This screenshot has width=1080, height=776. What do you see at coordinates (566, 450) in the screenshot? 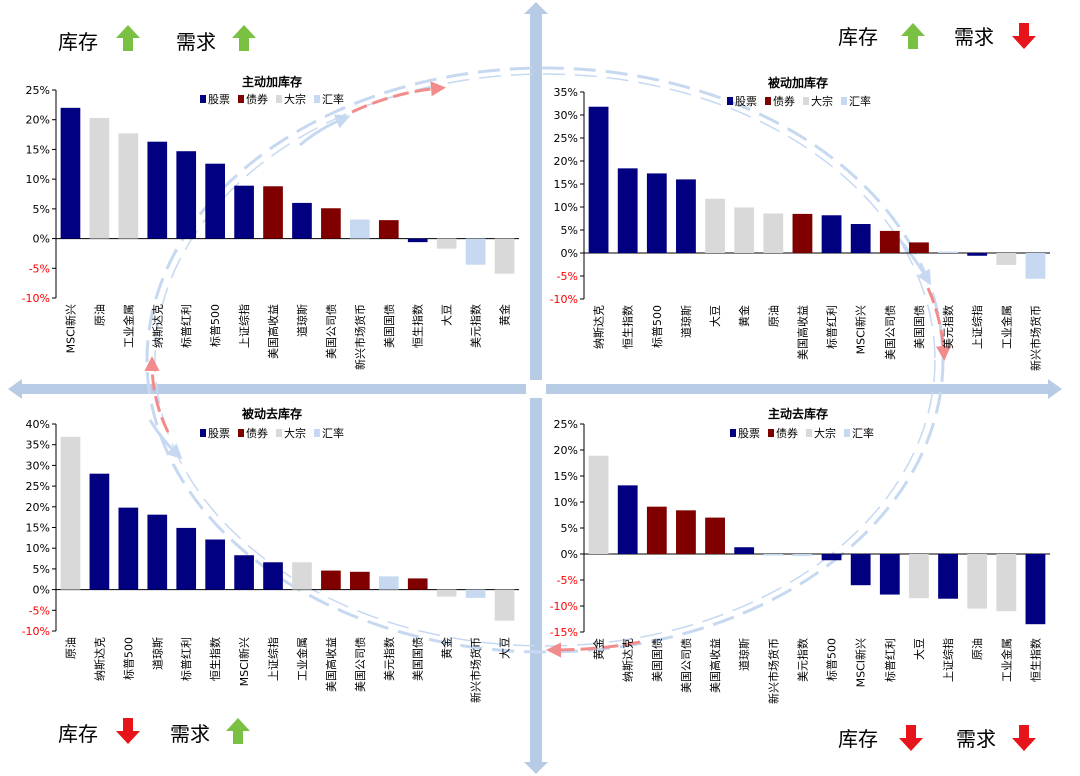
I see `y-tick-label: 20%` at bounding box center [566, 450].